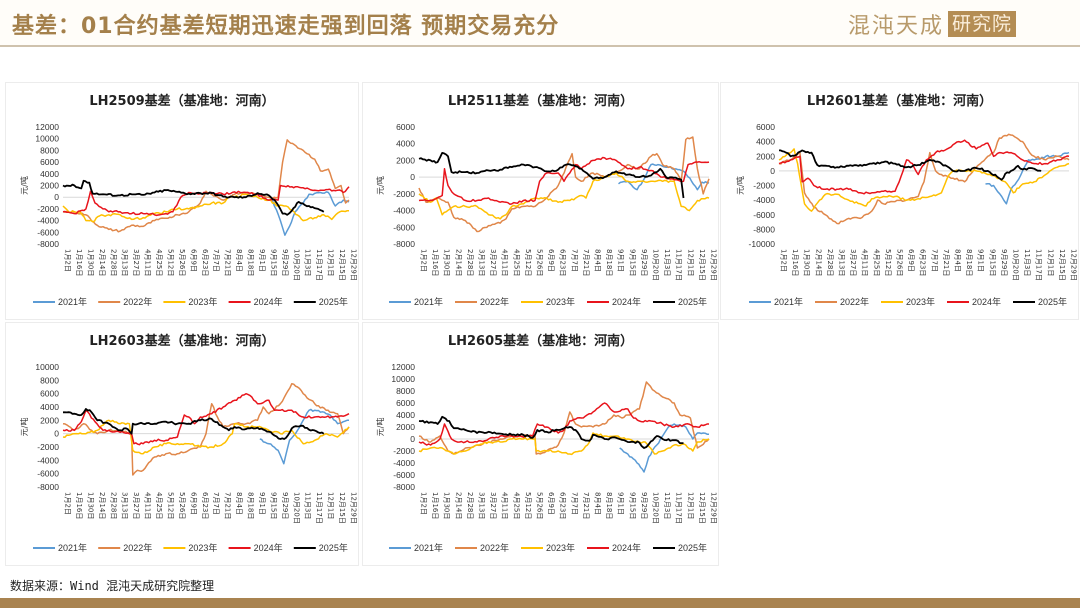 Image resolution: width=1080 pixels, height=608 pixels. I want to click on series-line-2023, so click(206, 437).